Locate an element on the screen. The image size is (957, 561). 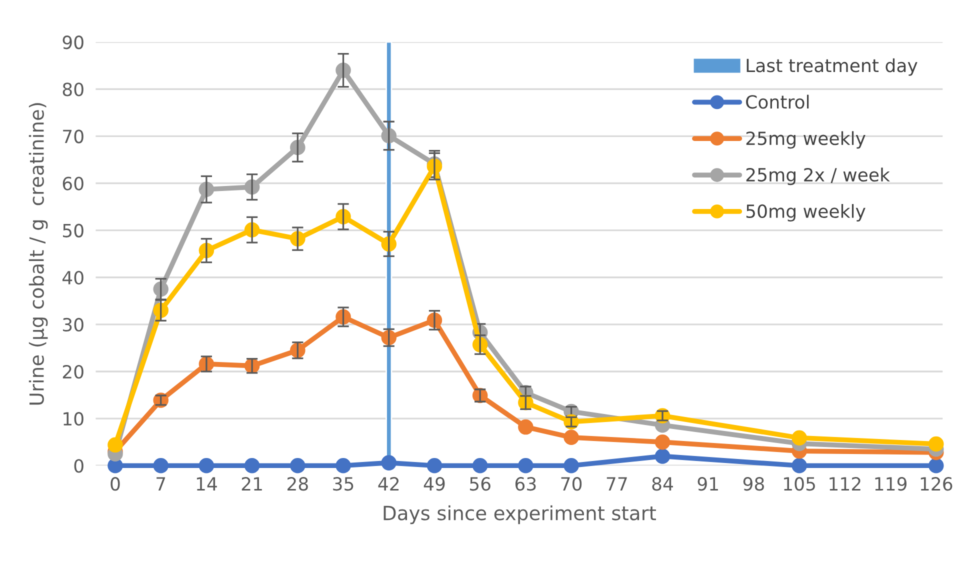
legend-label: Last treatment day is located at coordinates (832, 67).